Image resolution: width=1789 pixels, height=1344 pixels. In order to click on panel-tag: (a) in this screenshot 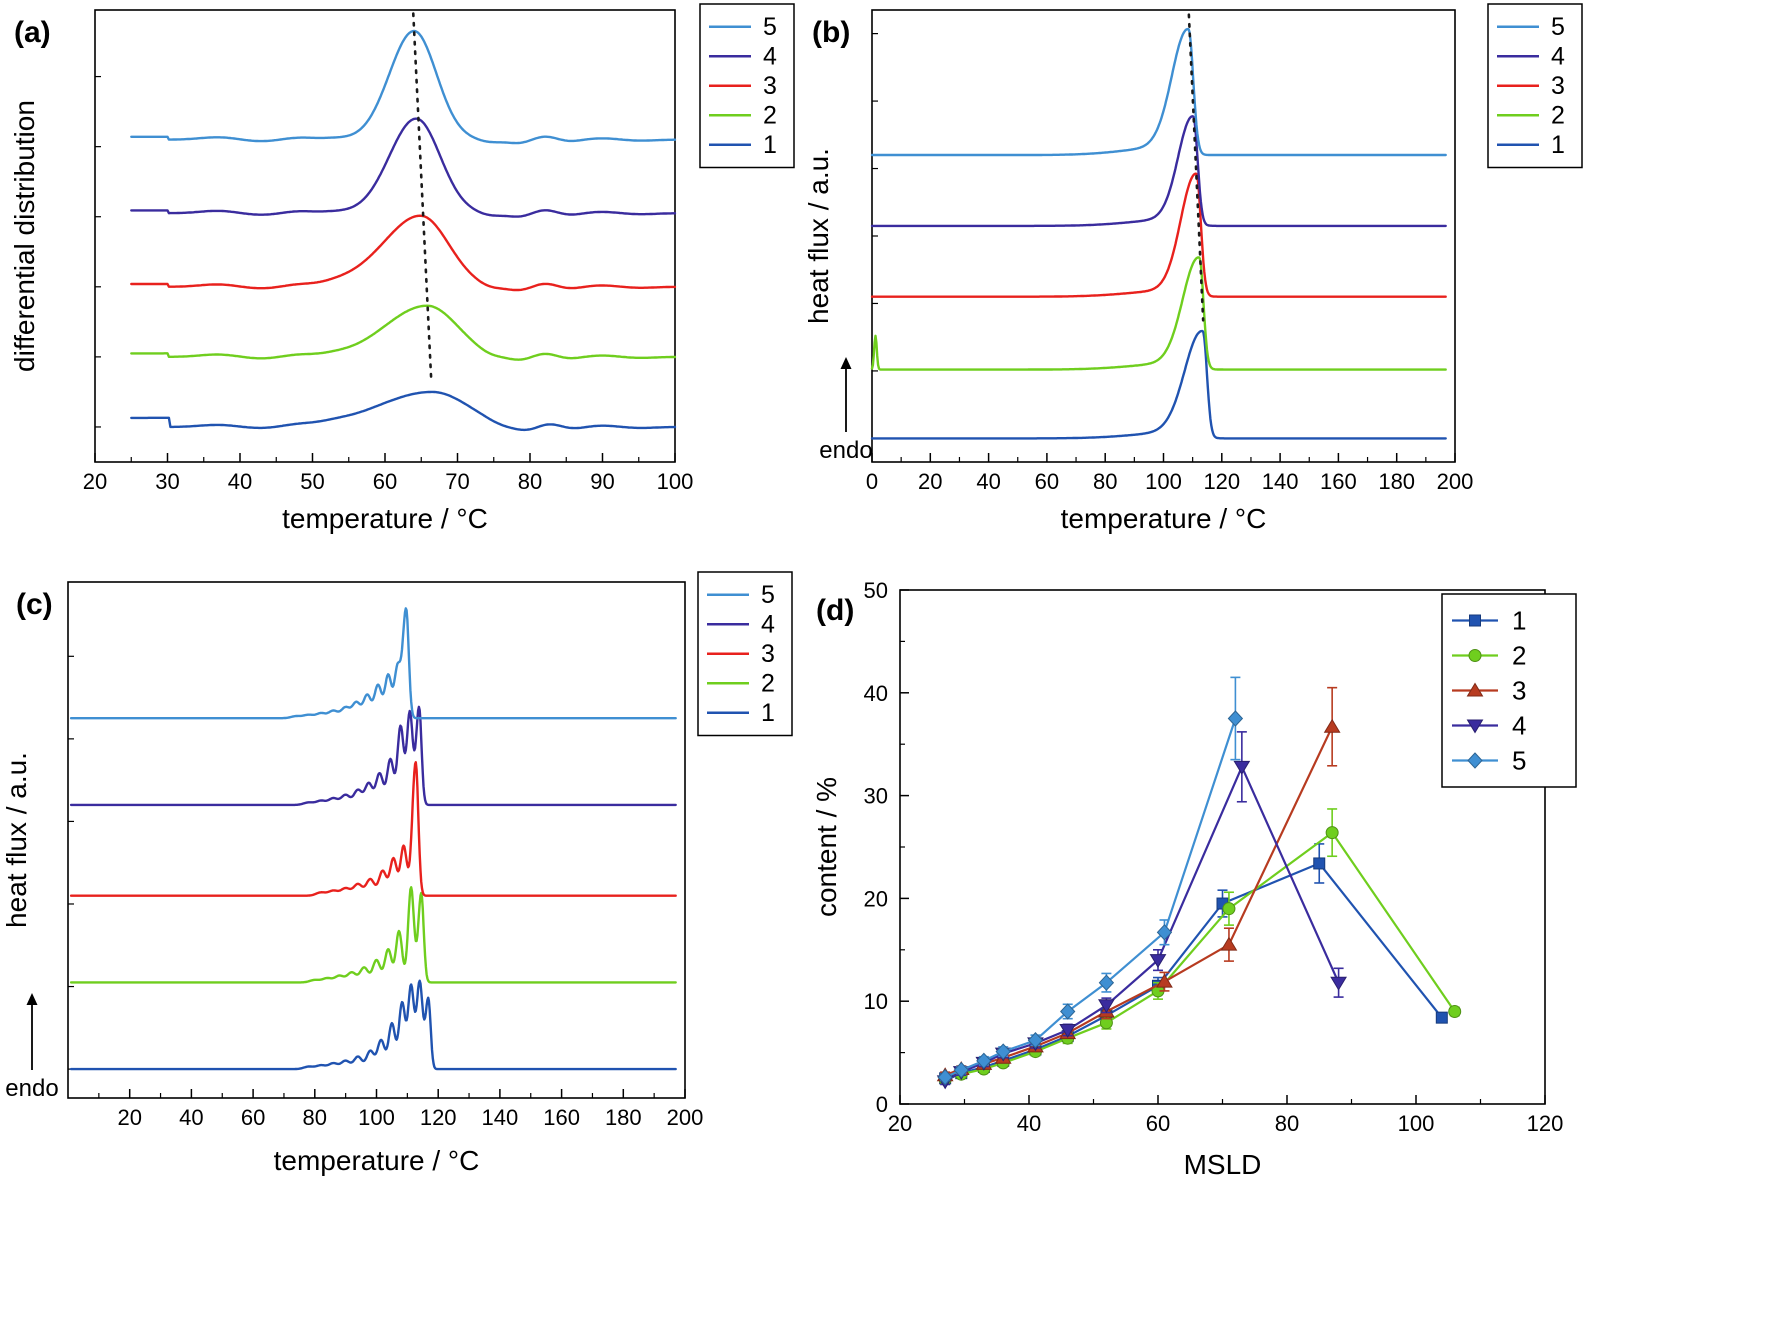, I will do `click(32, 32)`.